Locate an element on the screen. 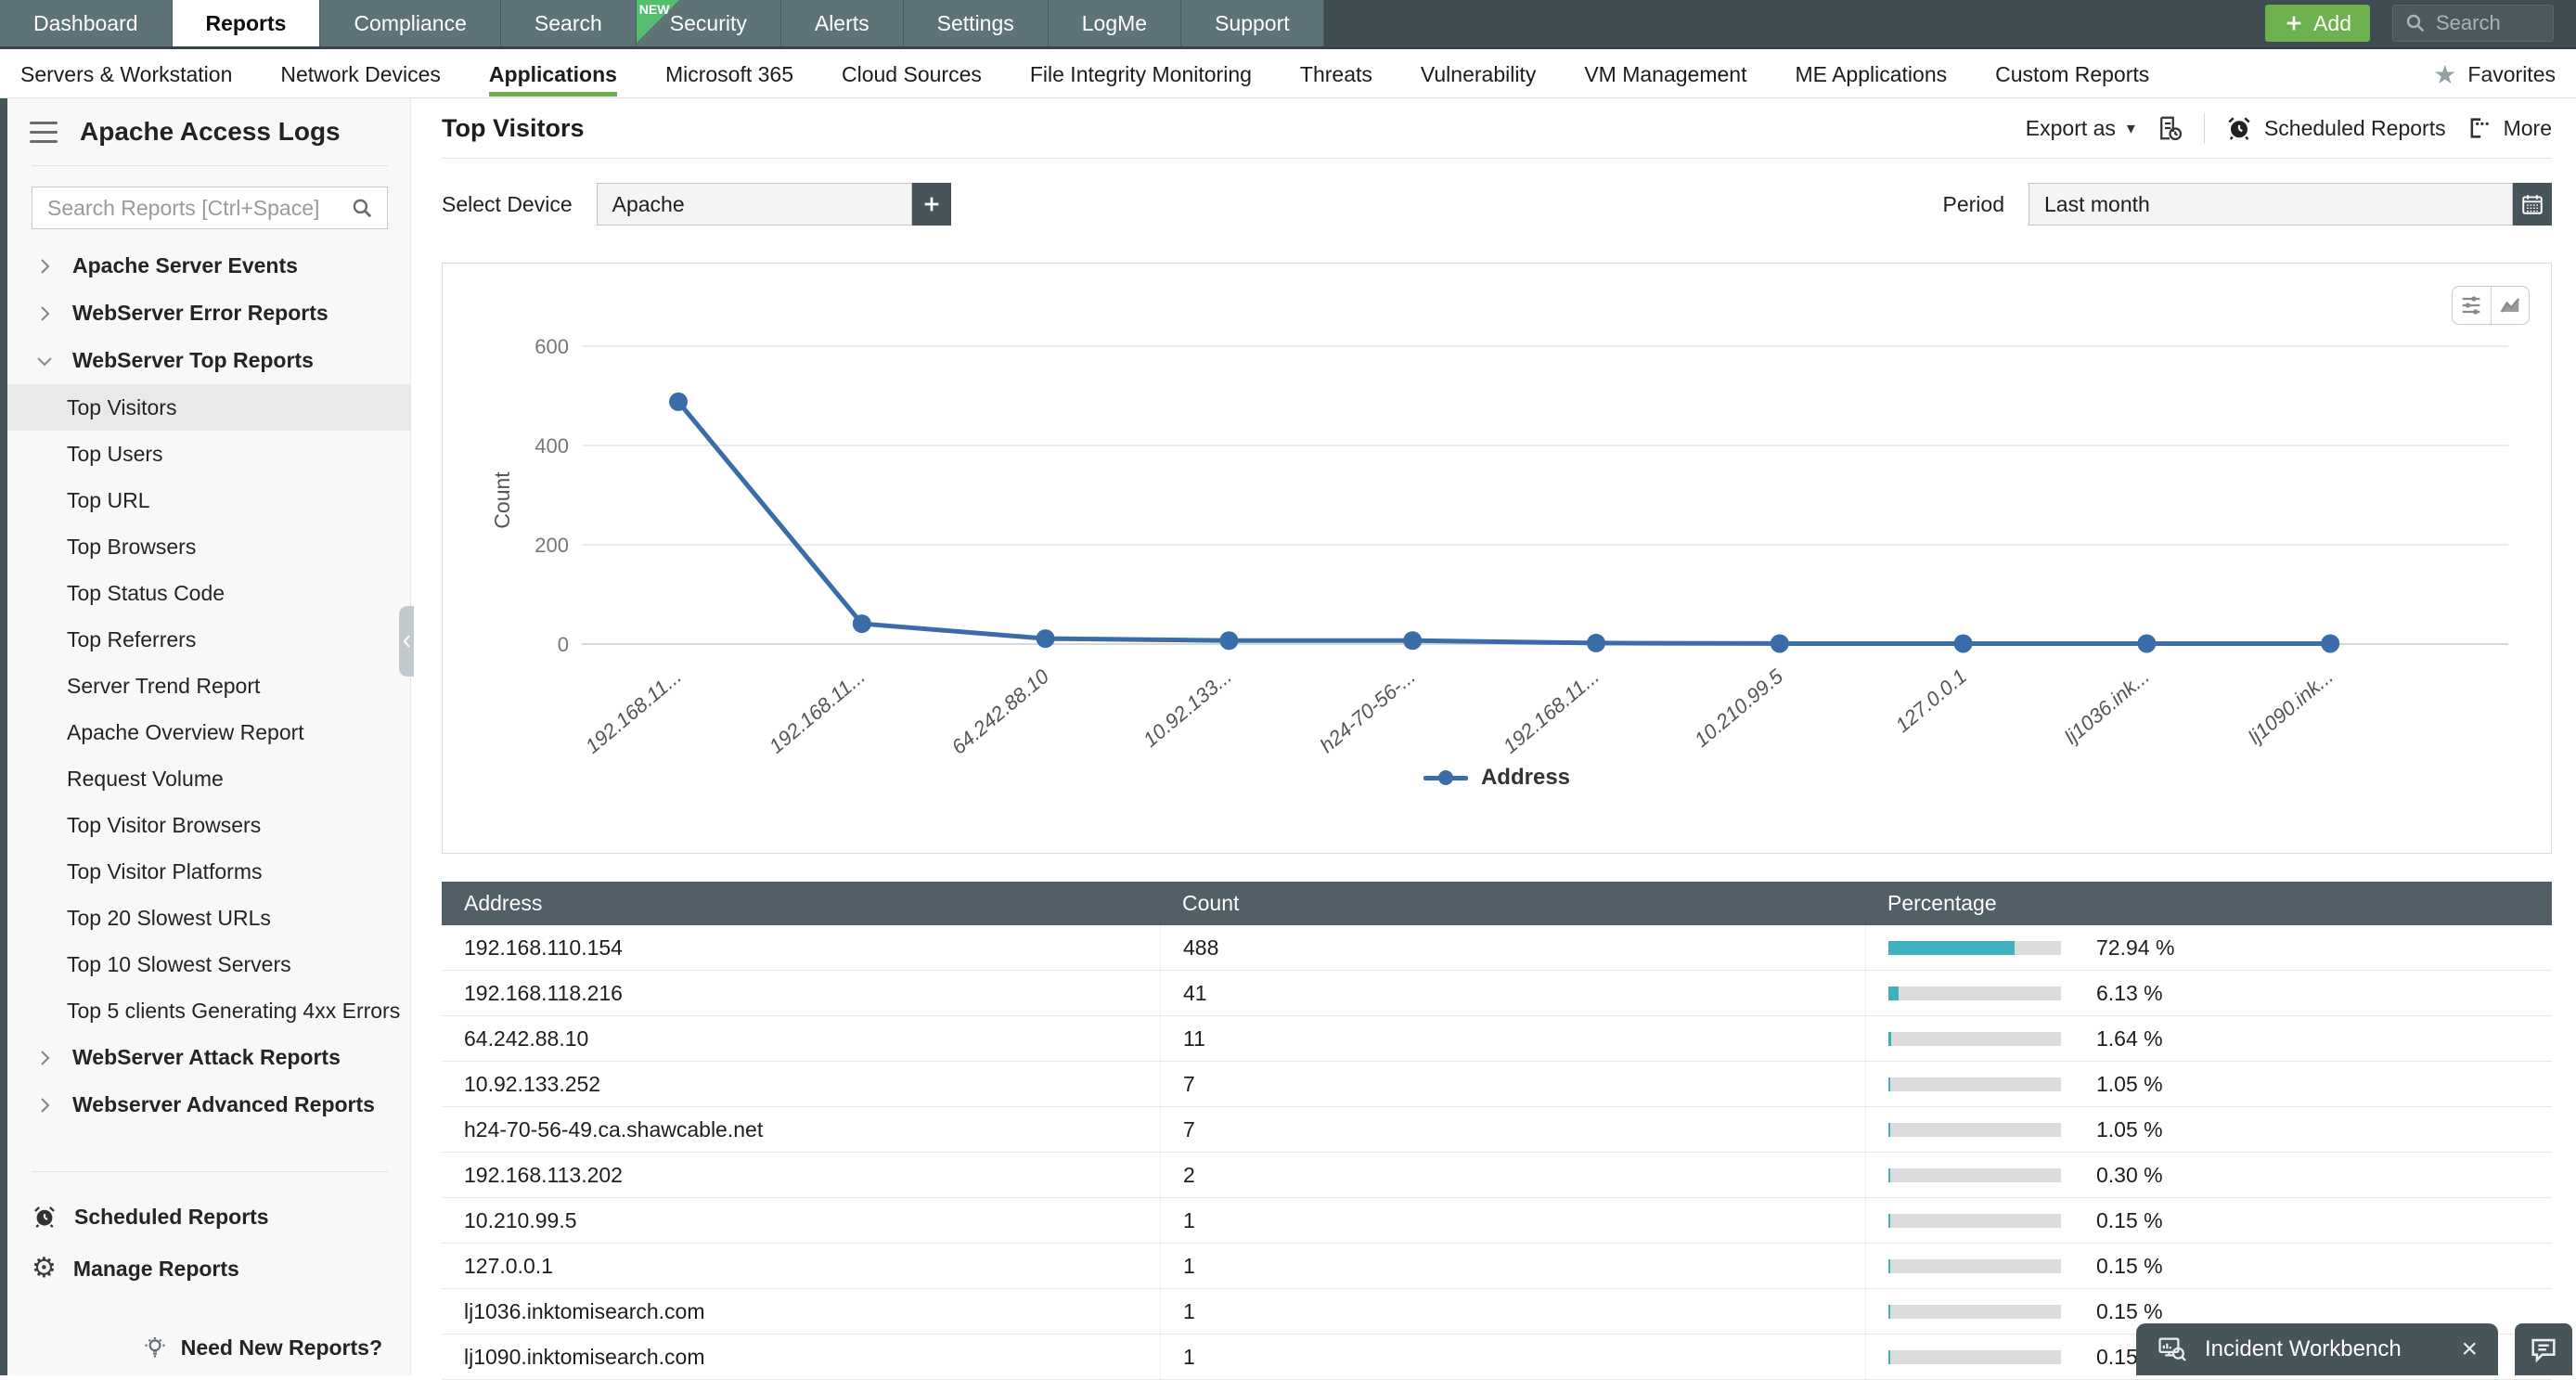 The image size is (2576, 1380). tree-group-webserver-attack-reports: WebServer Attack Reports is located at coordinates (208, 1057).